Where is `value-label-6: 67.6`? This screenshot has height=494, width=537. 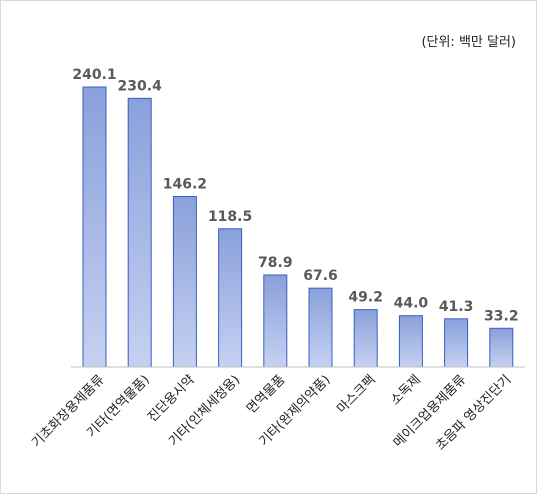 value-label-6: 67.6 is located at coordinates (320, 276).